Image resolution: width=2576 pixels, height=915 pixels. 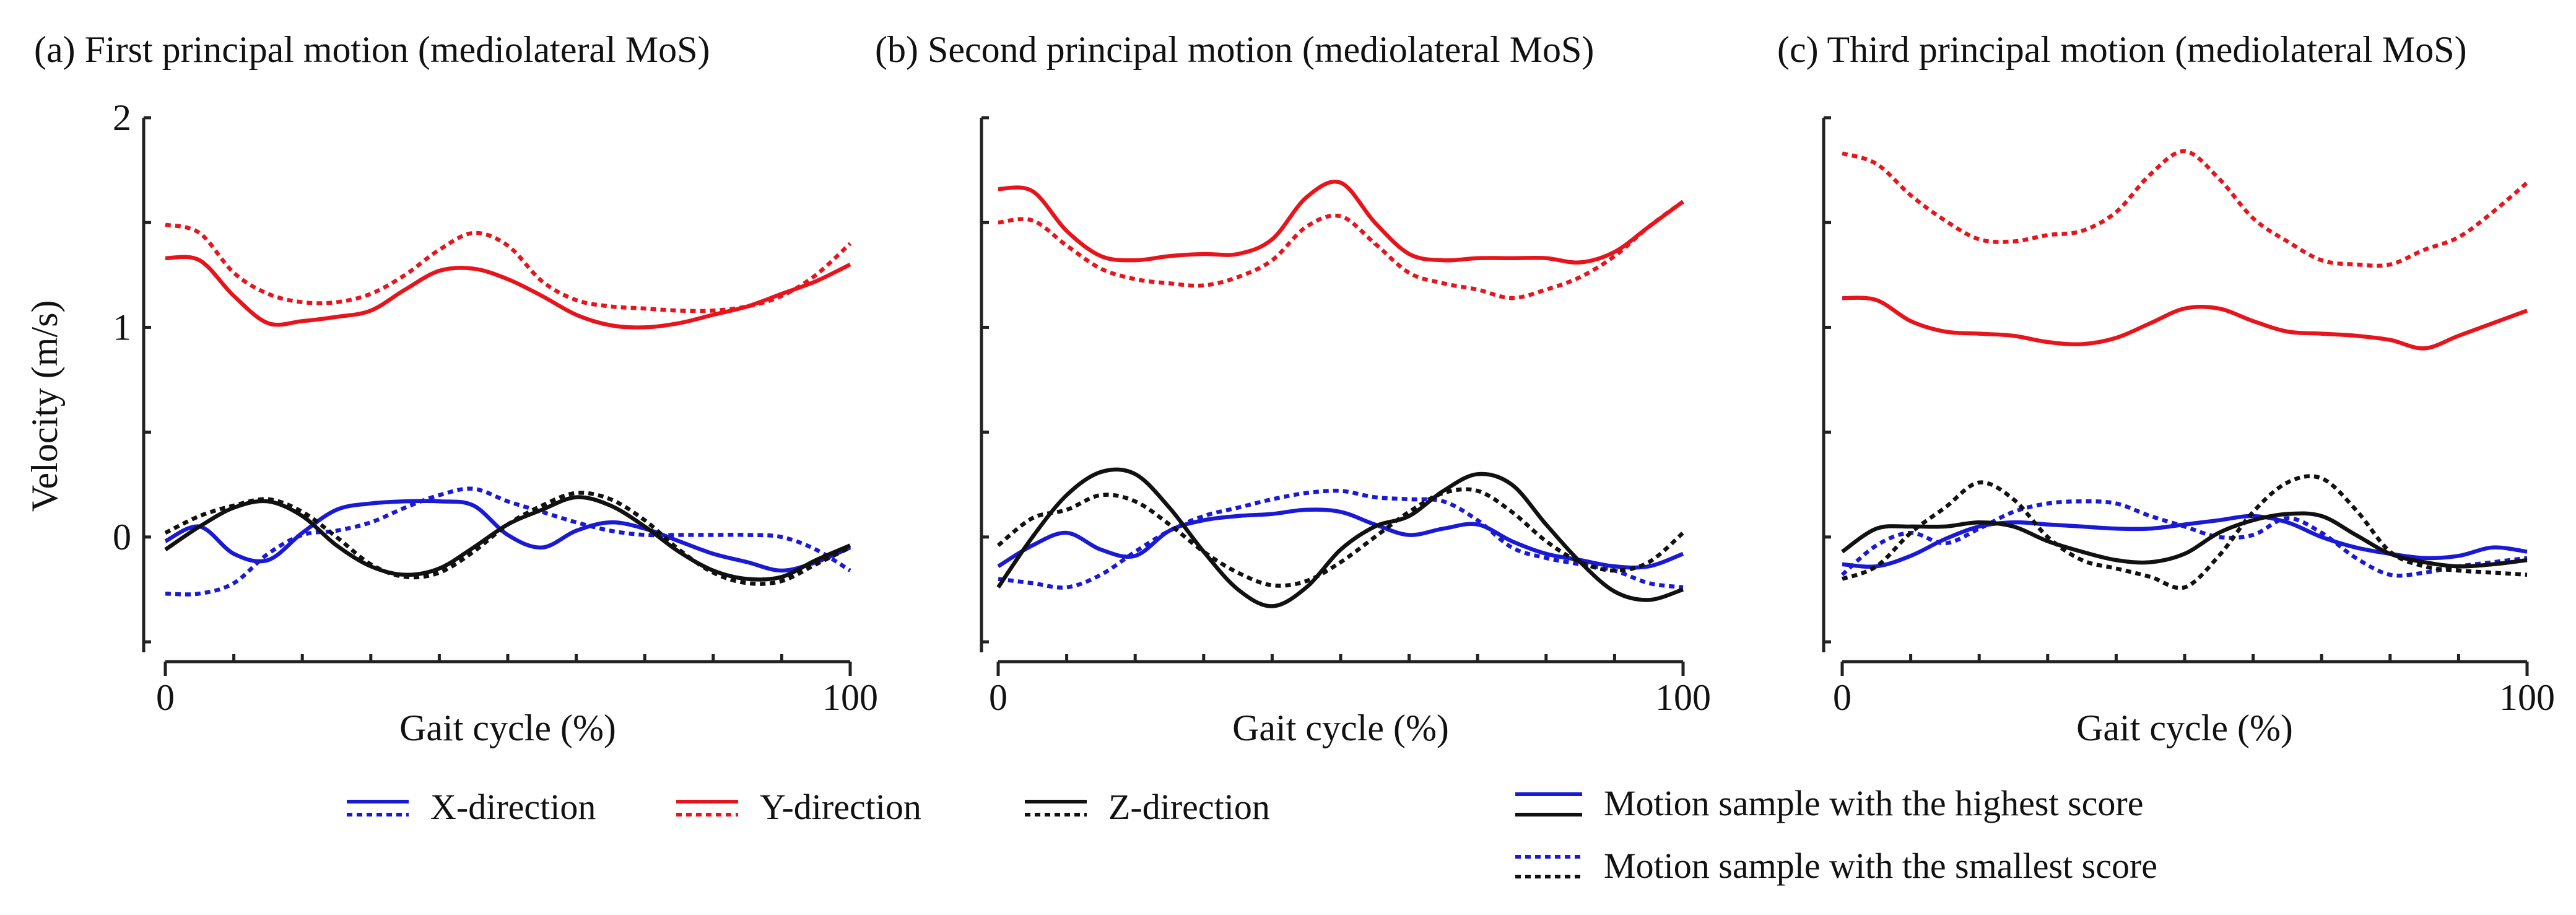 I want to click on y-tick-label: 1, so click(x=122, y=327).